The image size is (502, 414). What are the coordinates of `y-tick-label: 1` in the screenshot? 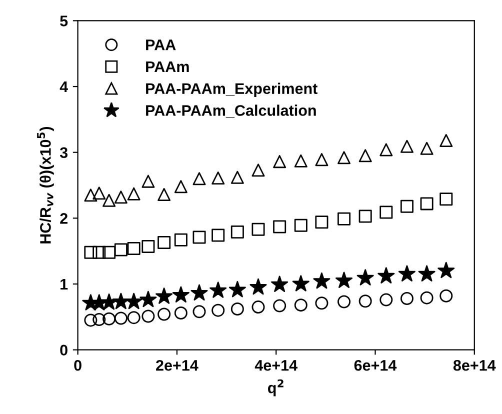 It's located at (64, 284).